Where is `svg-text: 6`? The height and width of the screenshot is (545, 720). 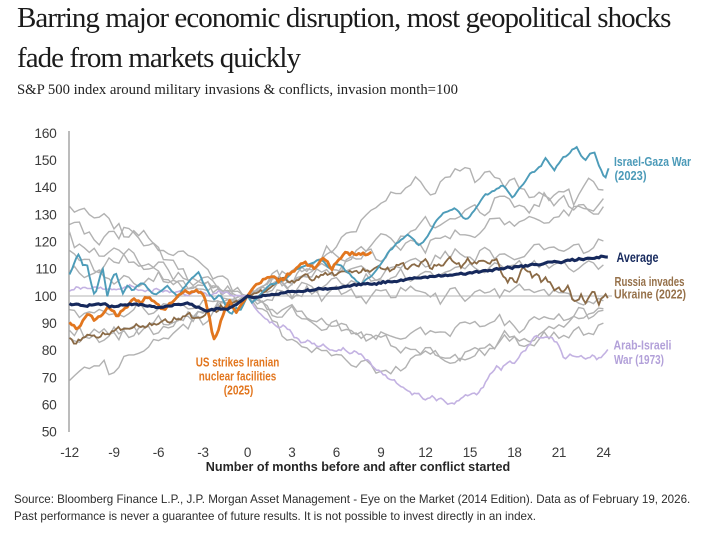
svg-text: 6 is located at coordinates (336, 452).